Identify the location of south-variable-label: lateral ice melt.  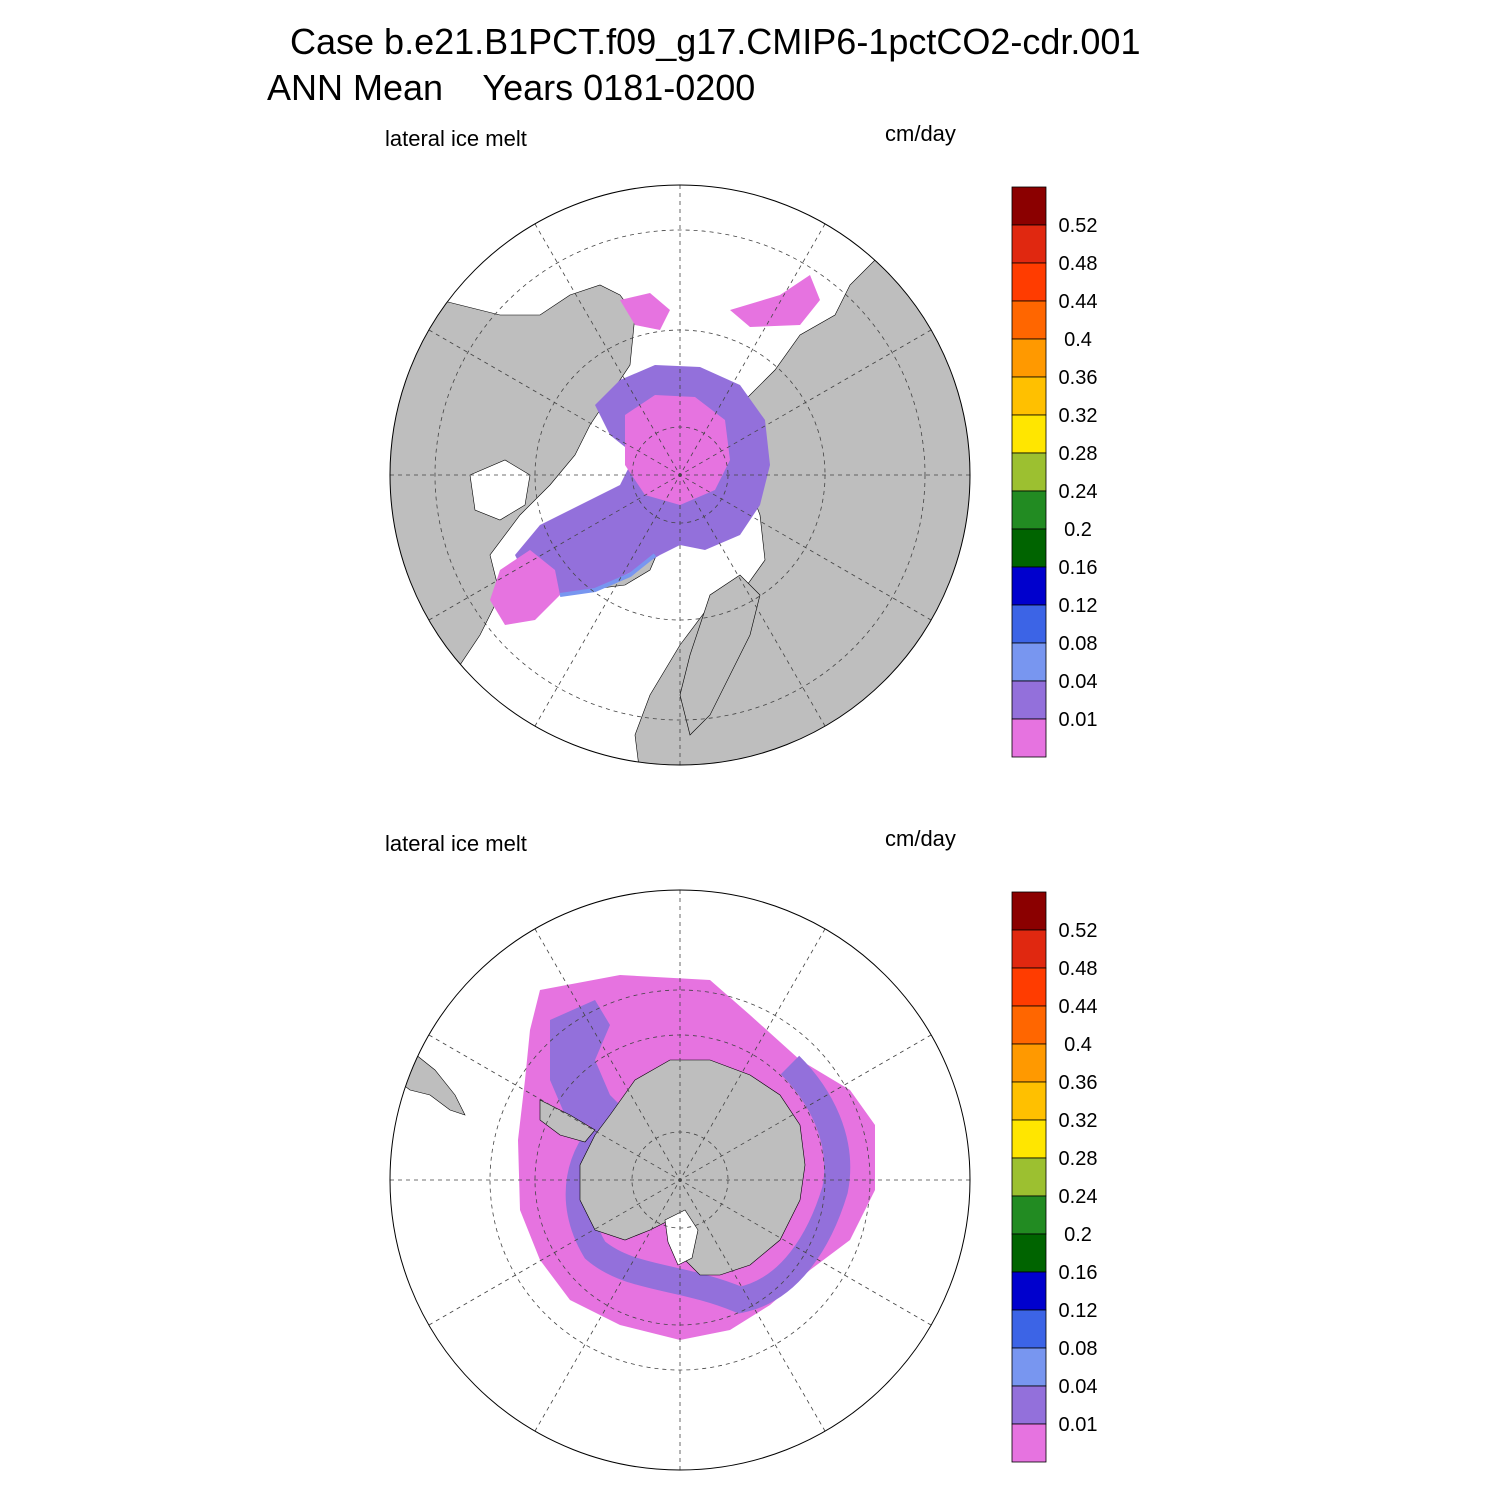
(456, 843).